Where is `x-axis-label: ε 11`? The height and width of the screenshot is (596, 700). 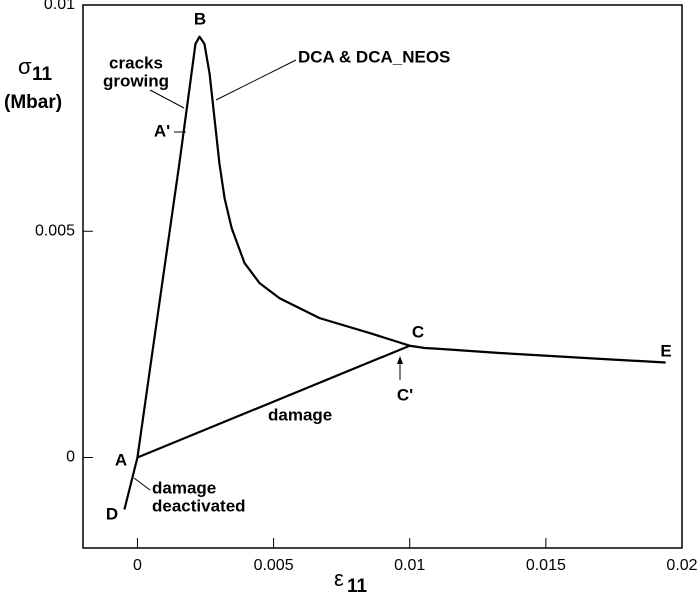
x-axis-label: ε 11 is located at coordinates (351, 581).